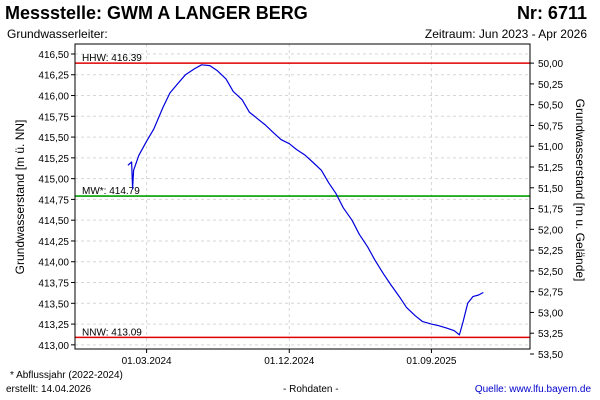 The height and width of the screenshot is (400, 600). What do you see at coordinates (550, 106) in the screenshot?
I see `y-tick-label-right: 50,50` at bounding box center [550, 106].